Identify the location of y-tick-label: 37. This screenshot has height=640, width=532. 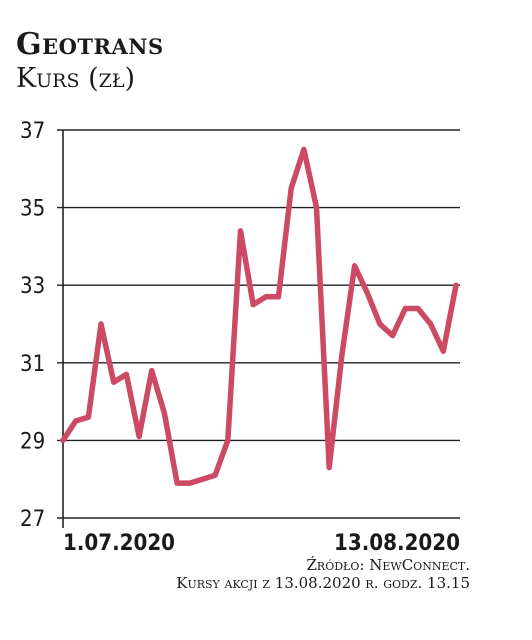
(32, 131).